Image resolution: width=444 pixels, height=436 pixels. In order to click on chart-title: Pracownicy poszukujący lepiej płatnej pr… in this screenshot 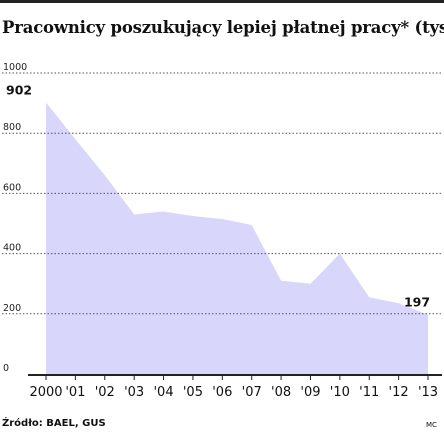, I will do `click(223, 27)`.